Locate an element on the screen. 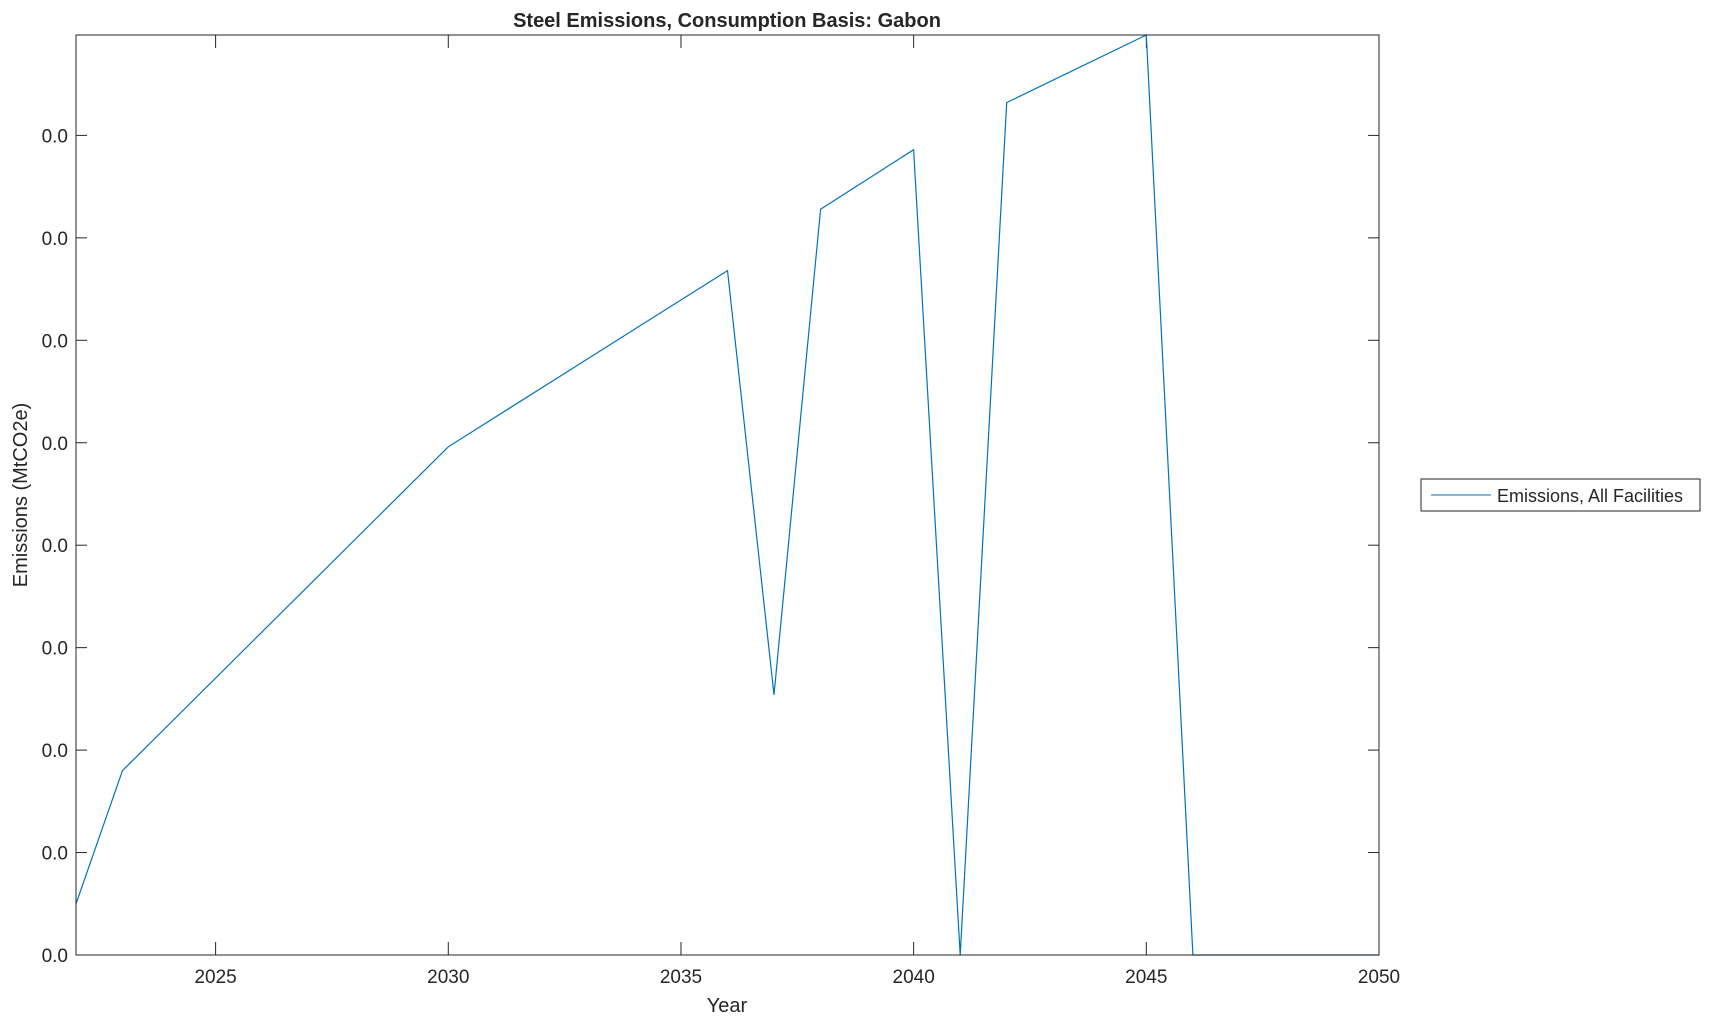 The height and width of the screenshot is (1021, 1709). x-tick-label: 2045 is located at coordinates (1146, 977).